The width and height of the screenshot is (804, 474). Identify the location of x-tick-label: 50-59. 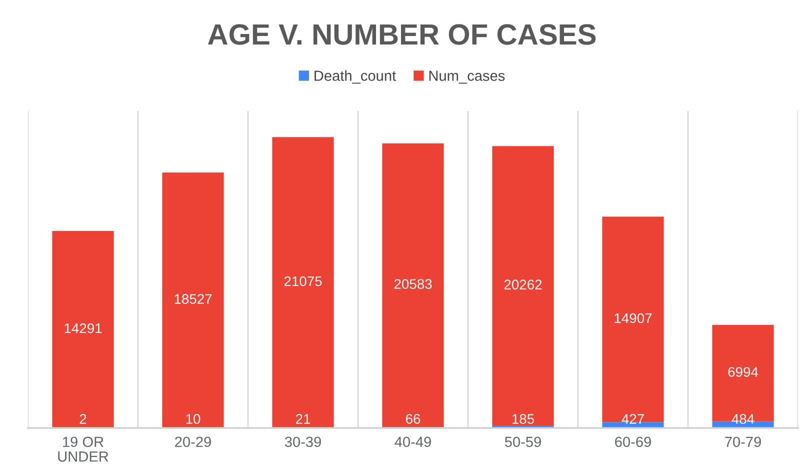
(522, 442).